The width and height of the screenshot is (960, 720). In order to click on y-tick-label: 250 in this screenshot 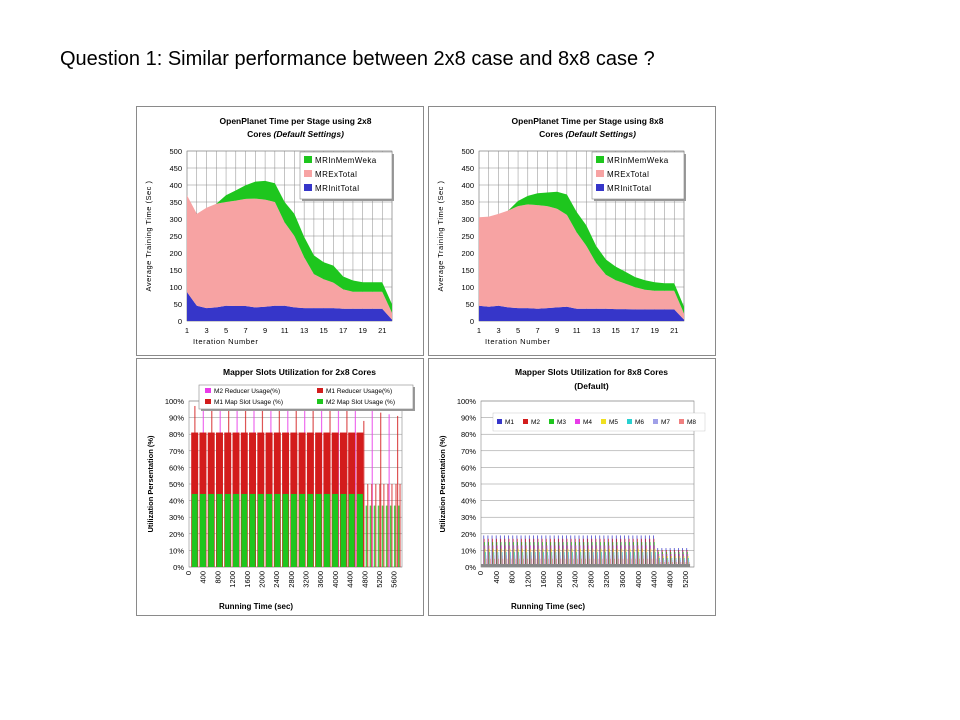, I will do `click(467, 236)`.